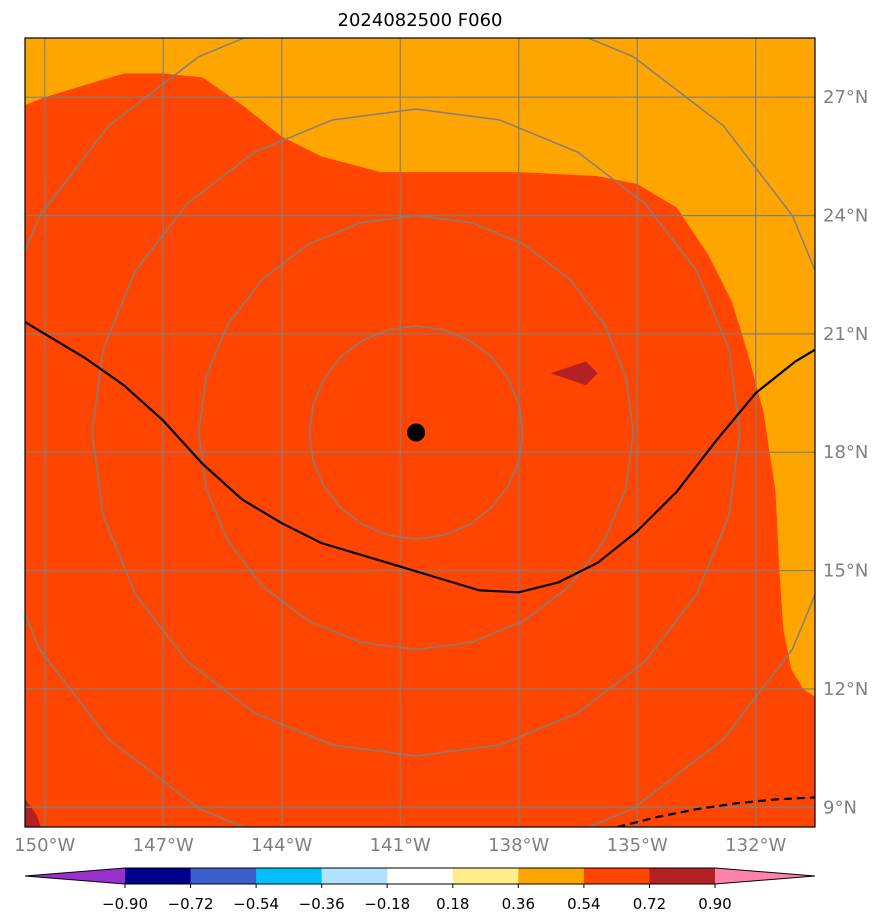  I want to click on longitude-label: 144°W, so click(281, 845).